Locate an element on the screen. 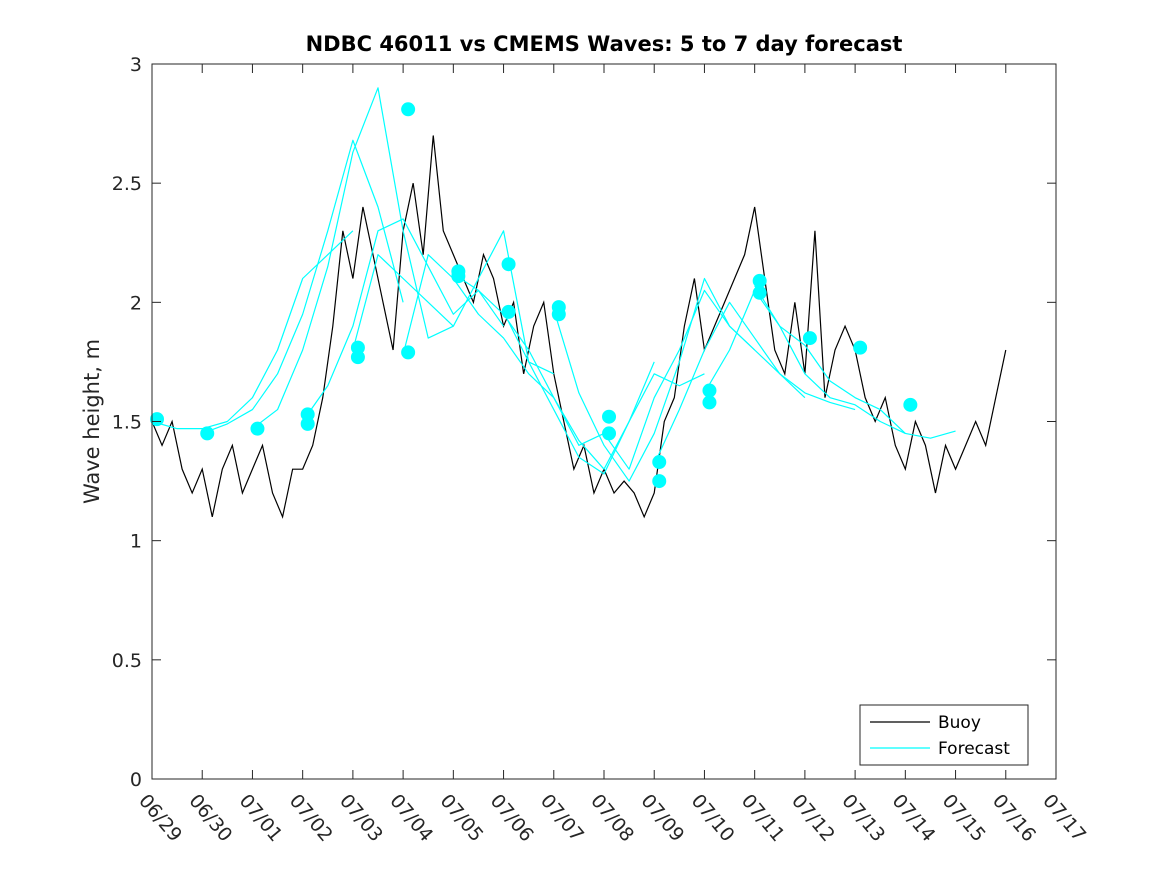 Image resolution: width=1167 pixels, height=875 pixels. y-axis-label: Wave height, m is located at coordinates (92, 421).